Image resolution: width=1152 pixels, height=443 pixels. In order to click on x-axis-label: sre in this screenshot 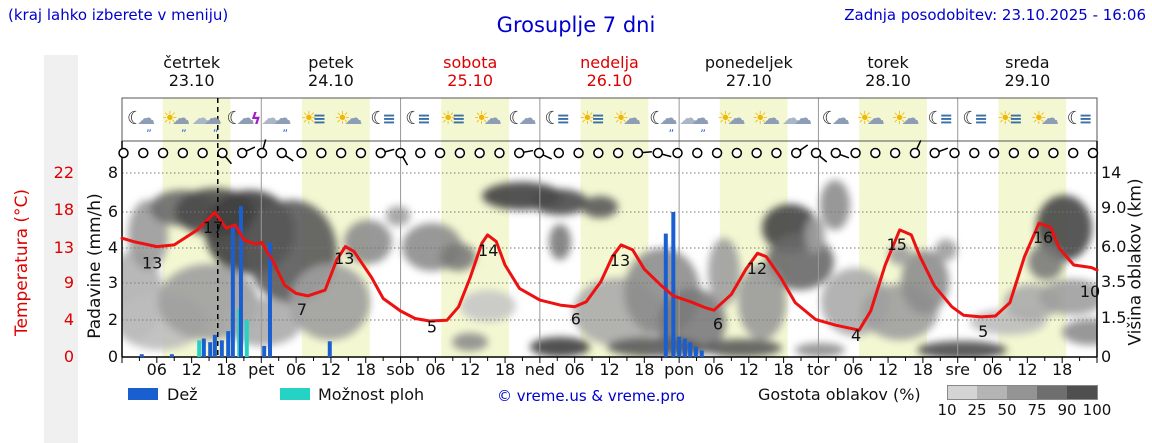, I will do `click(957, 369)`.